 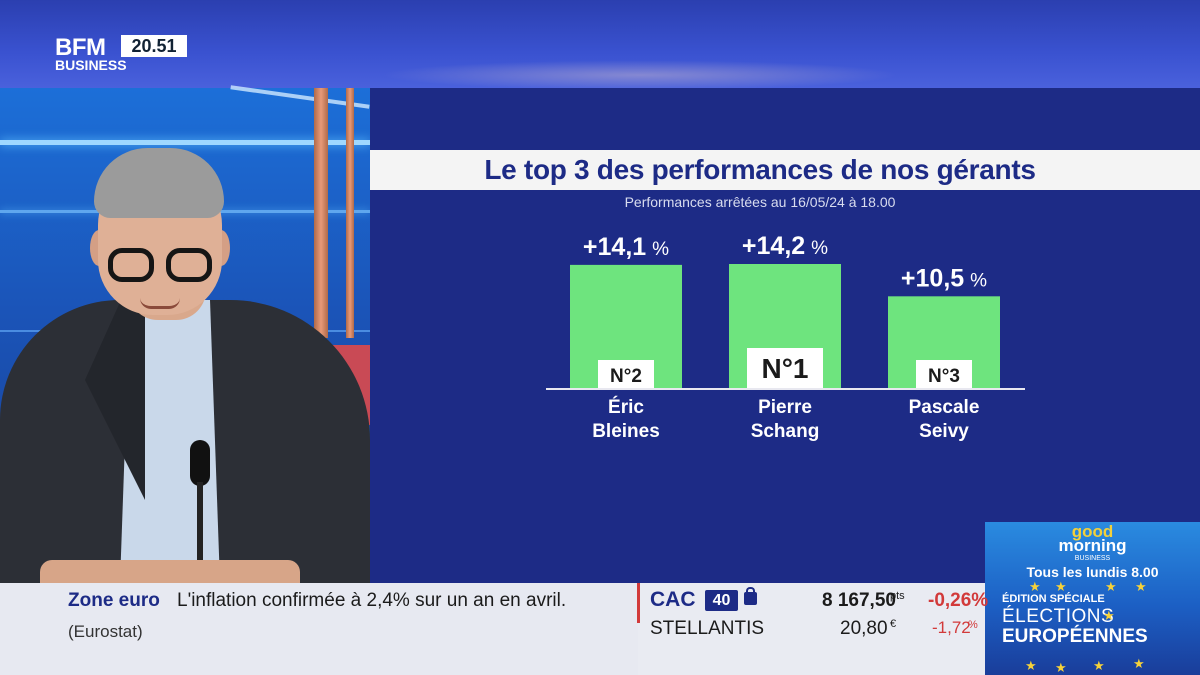 I want to click on data-label: +10,5%, so click(x=944, y=278).